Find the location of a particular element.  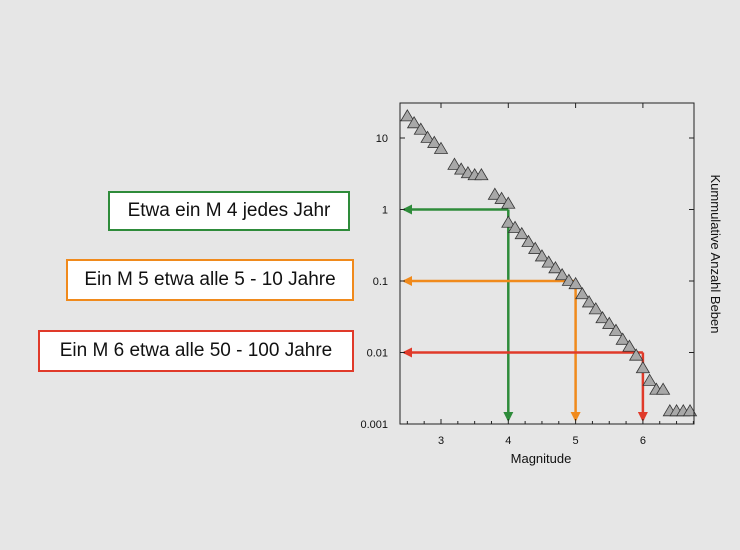

callout-m4-text: Etwa ein M 4 jedes Jahr is located at coordinates (229, 210).